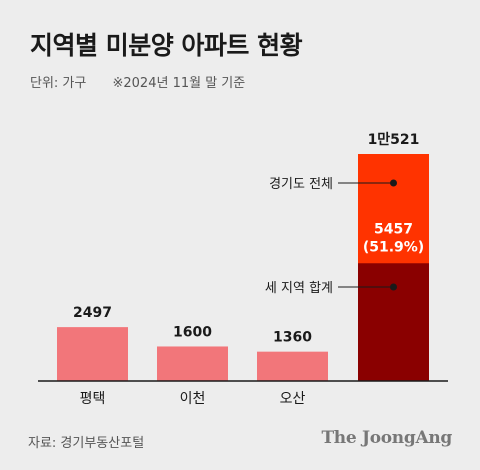  I want to click on annotation-total-label: 경기도 전체, so click(301, 184).